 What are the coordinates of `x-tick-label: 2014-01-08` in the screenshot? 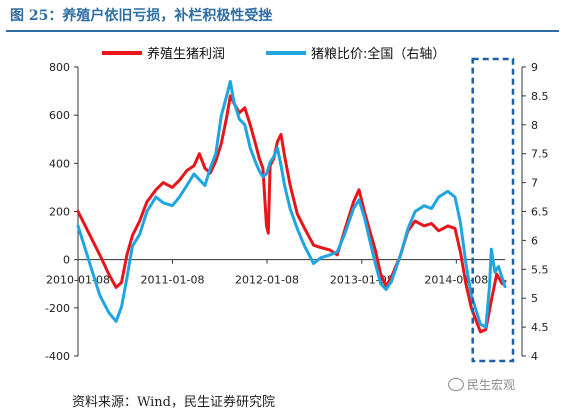 It's located at (456, 280).